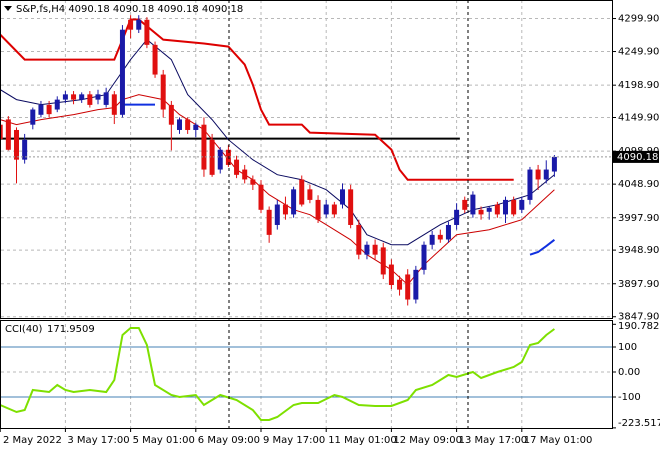 The height and width of the screenshot is (450, 660). Describe the element at coordinates (638, 118) in the screenshot. I see `y-tick-label: 4149.90` at that location.